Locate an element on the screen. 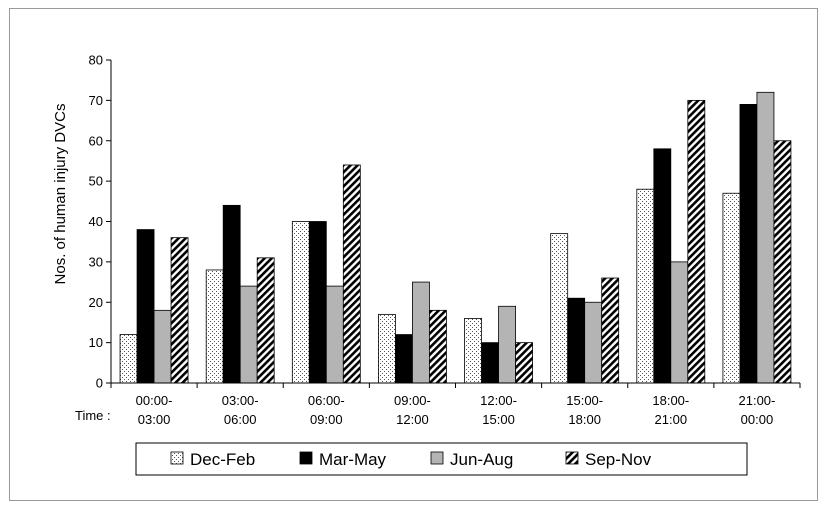  y-tick-label: 10 is located at coordinates (96, 342).